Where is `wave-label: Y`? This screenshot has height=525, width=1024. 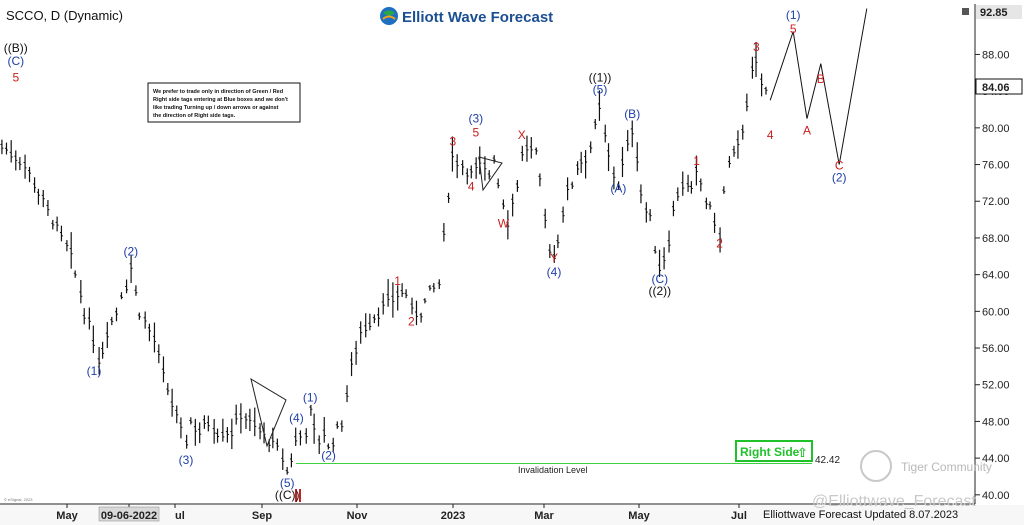 wave-label: Y is located at coordinates (554, 258).